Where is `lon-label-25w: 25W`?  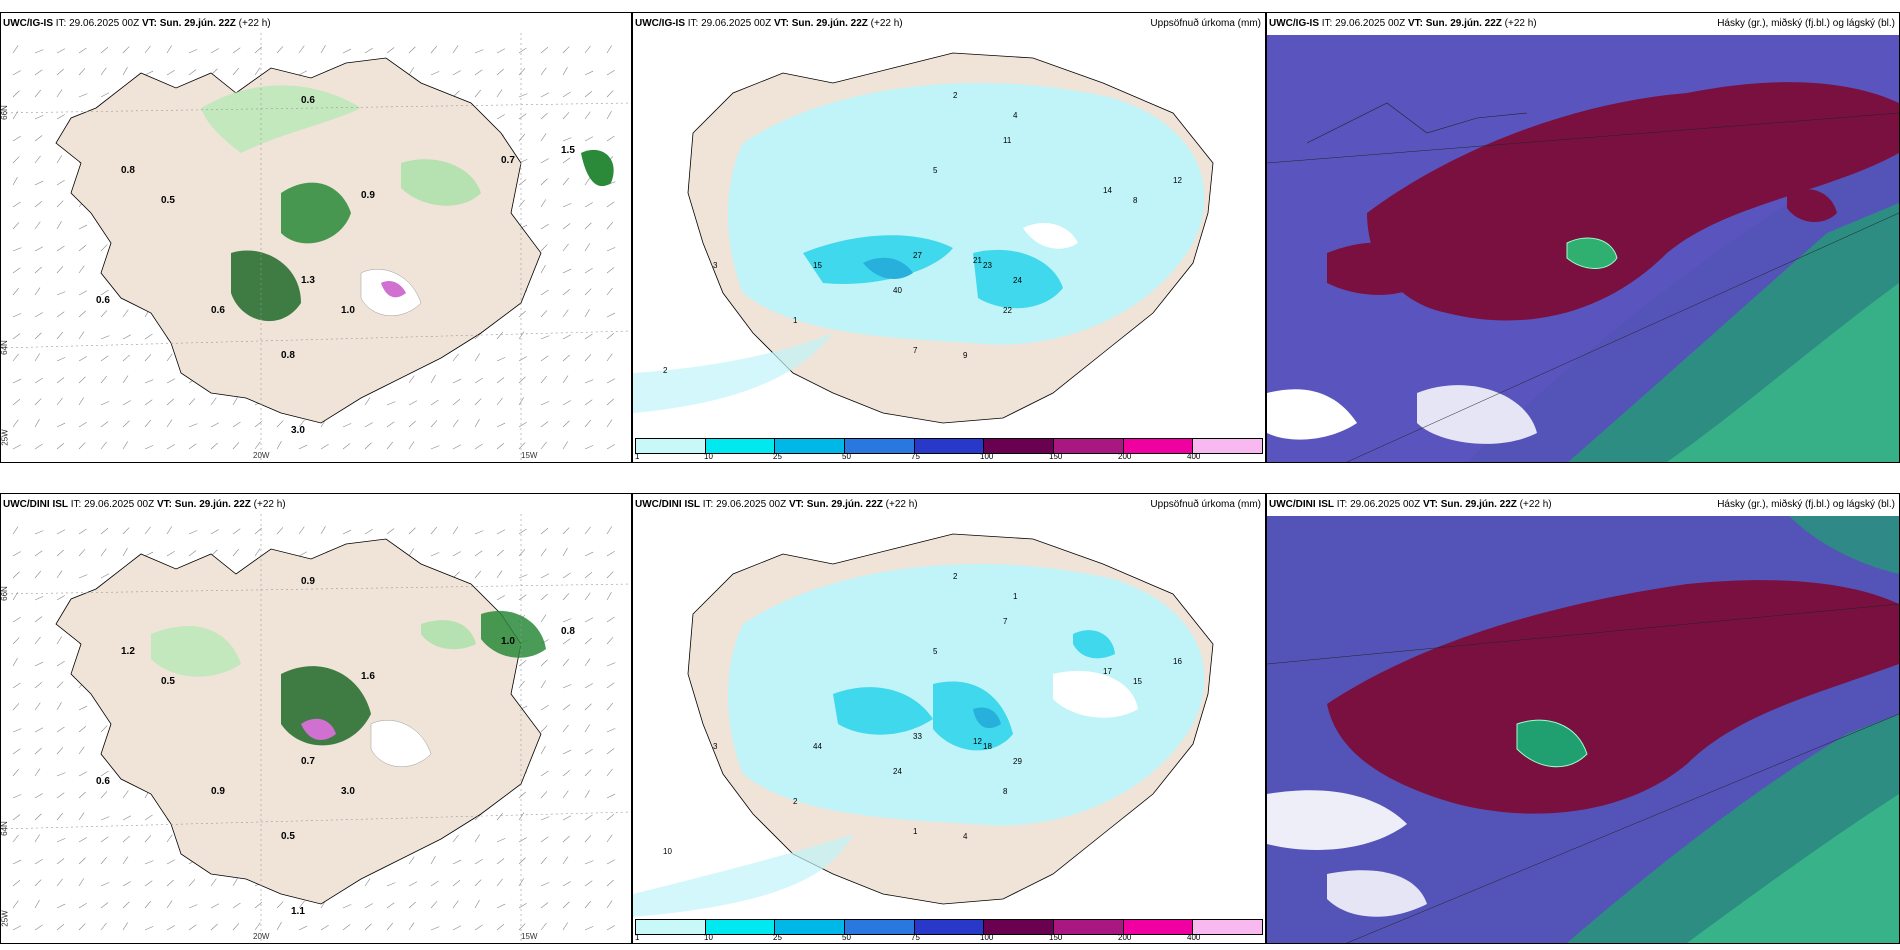 lon-label-25w: 25W is located at coordinates (5, 437).